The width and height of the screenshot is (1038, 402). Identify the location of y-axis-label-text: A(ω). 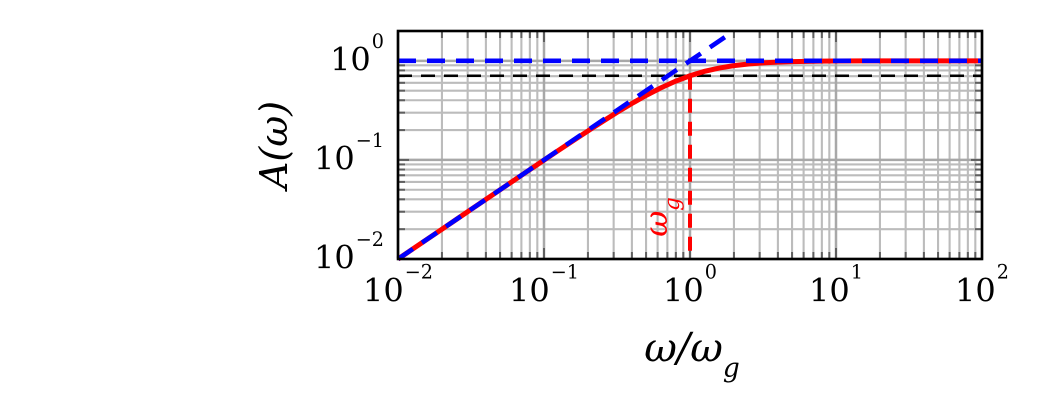
(274, 145).